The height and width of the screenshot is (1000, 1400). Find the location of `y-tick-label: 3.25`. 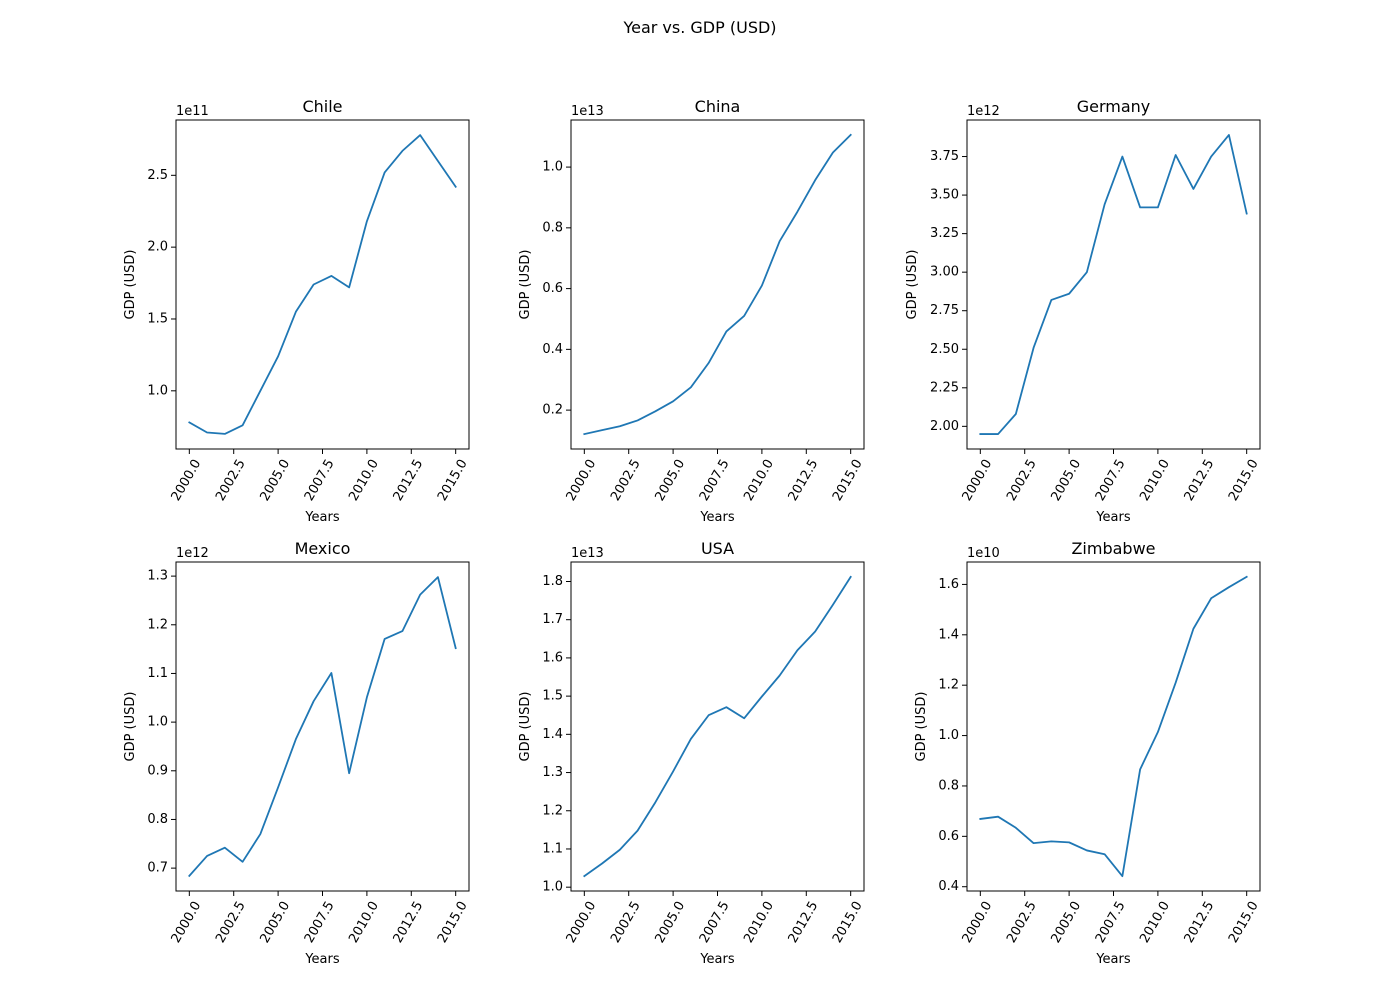

y-tick-label: 3.25 is located at coordinates (944, 233).